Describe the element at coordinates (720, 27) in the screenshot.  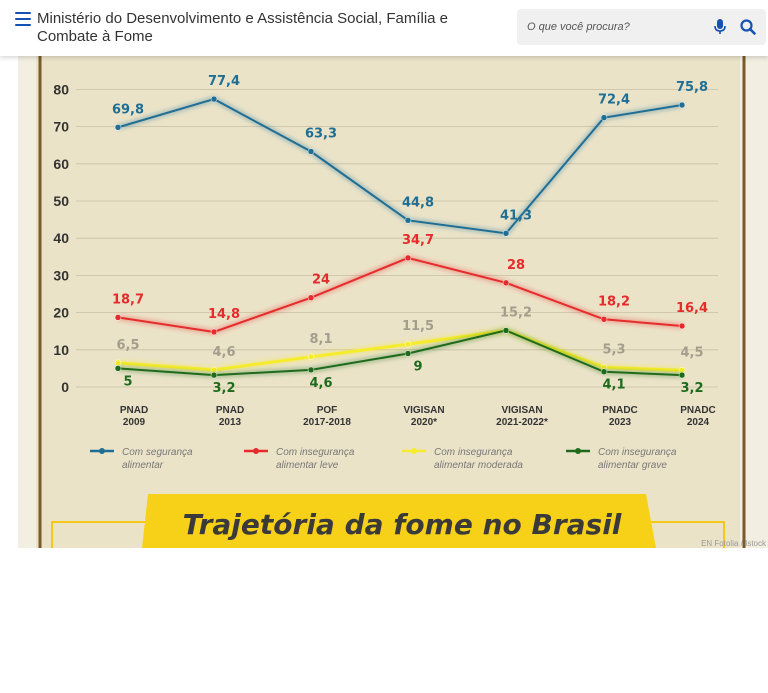
I see `microphone-icon` at that location.